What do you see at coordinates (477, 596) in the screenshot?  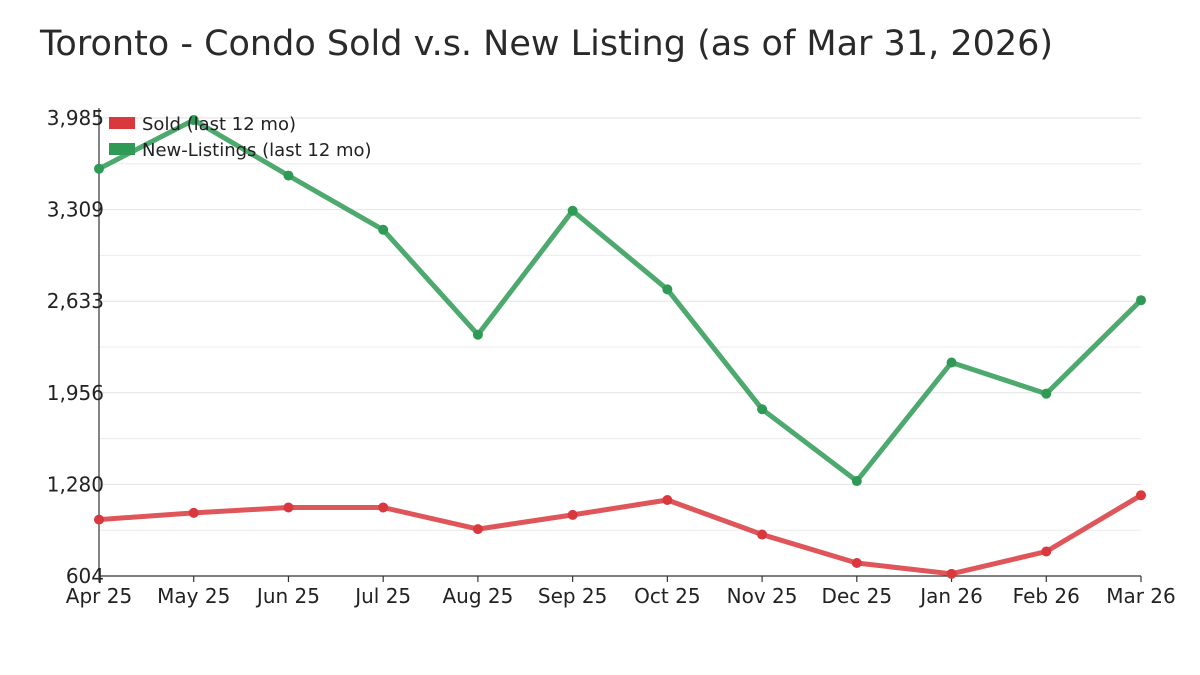 I see `x-tick-label: Aug 25` at bounding box center [477, 596].